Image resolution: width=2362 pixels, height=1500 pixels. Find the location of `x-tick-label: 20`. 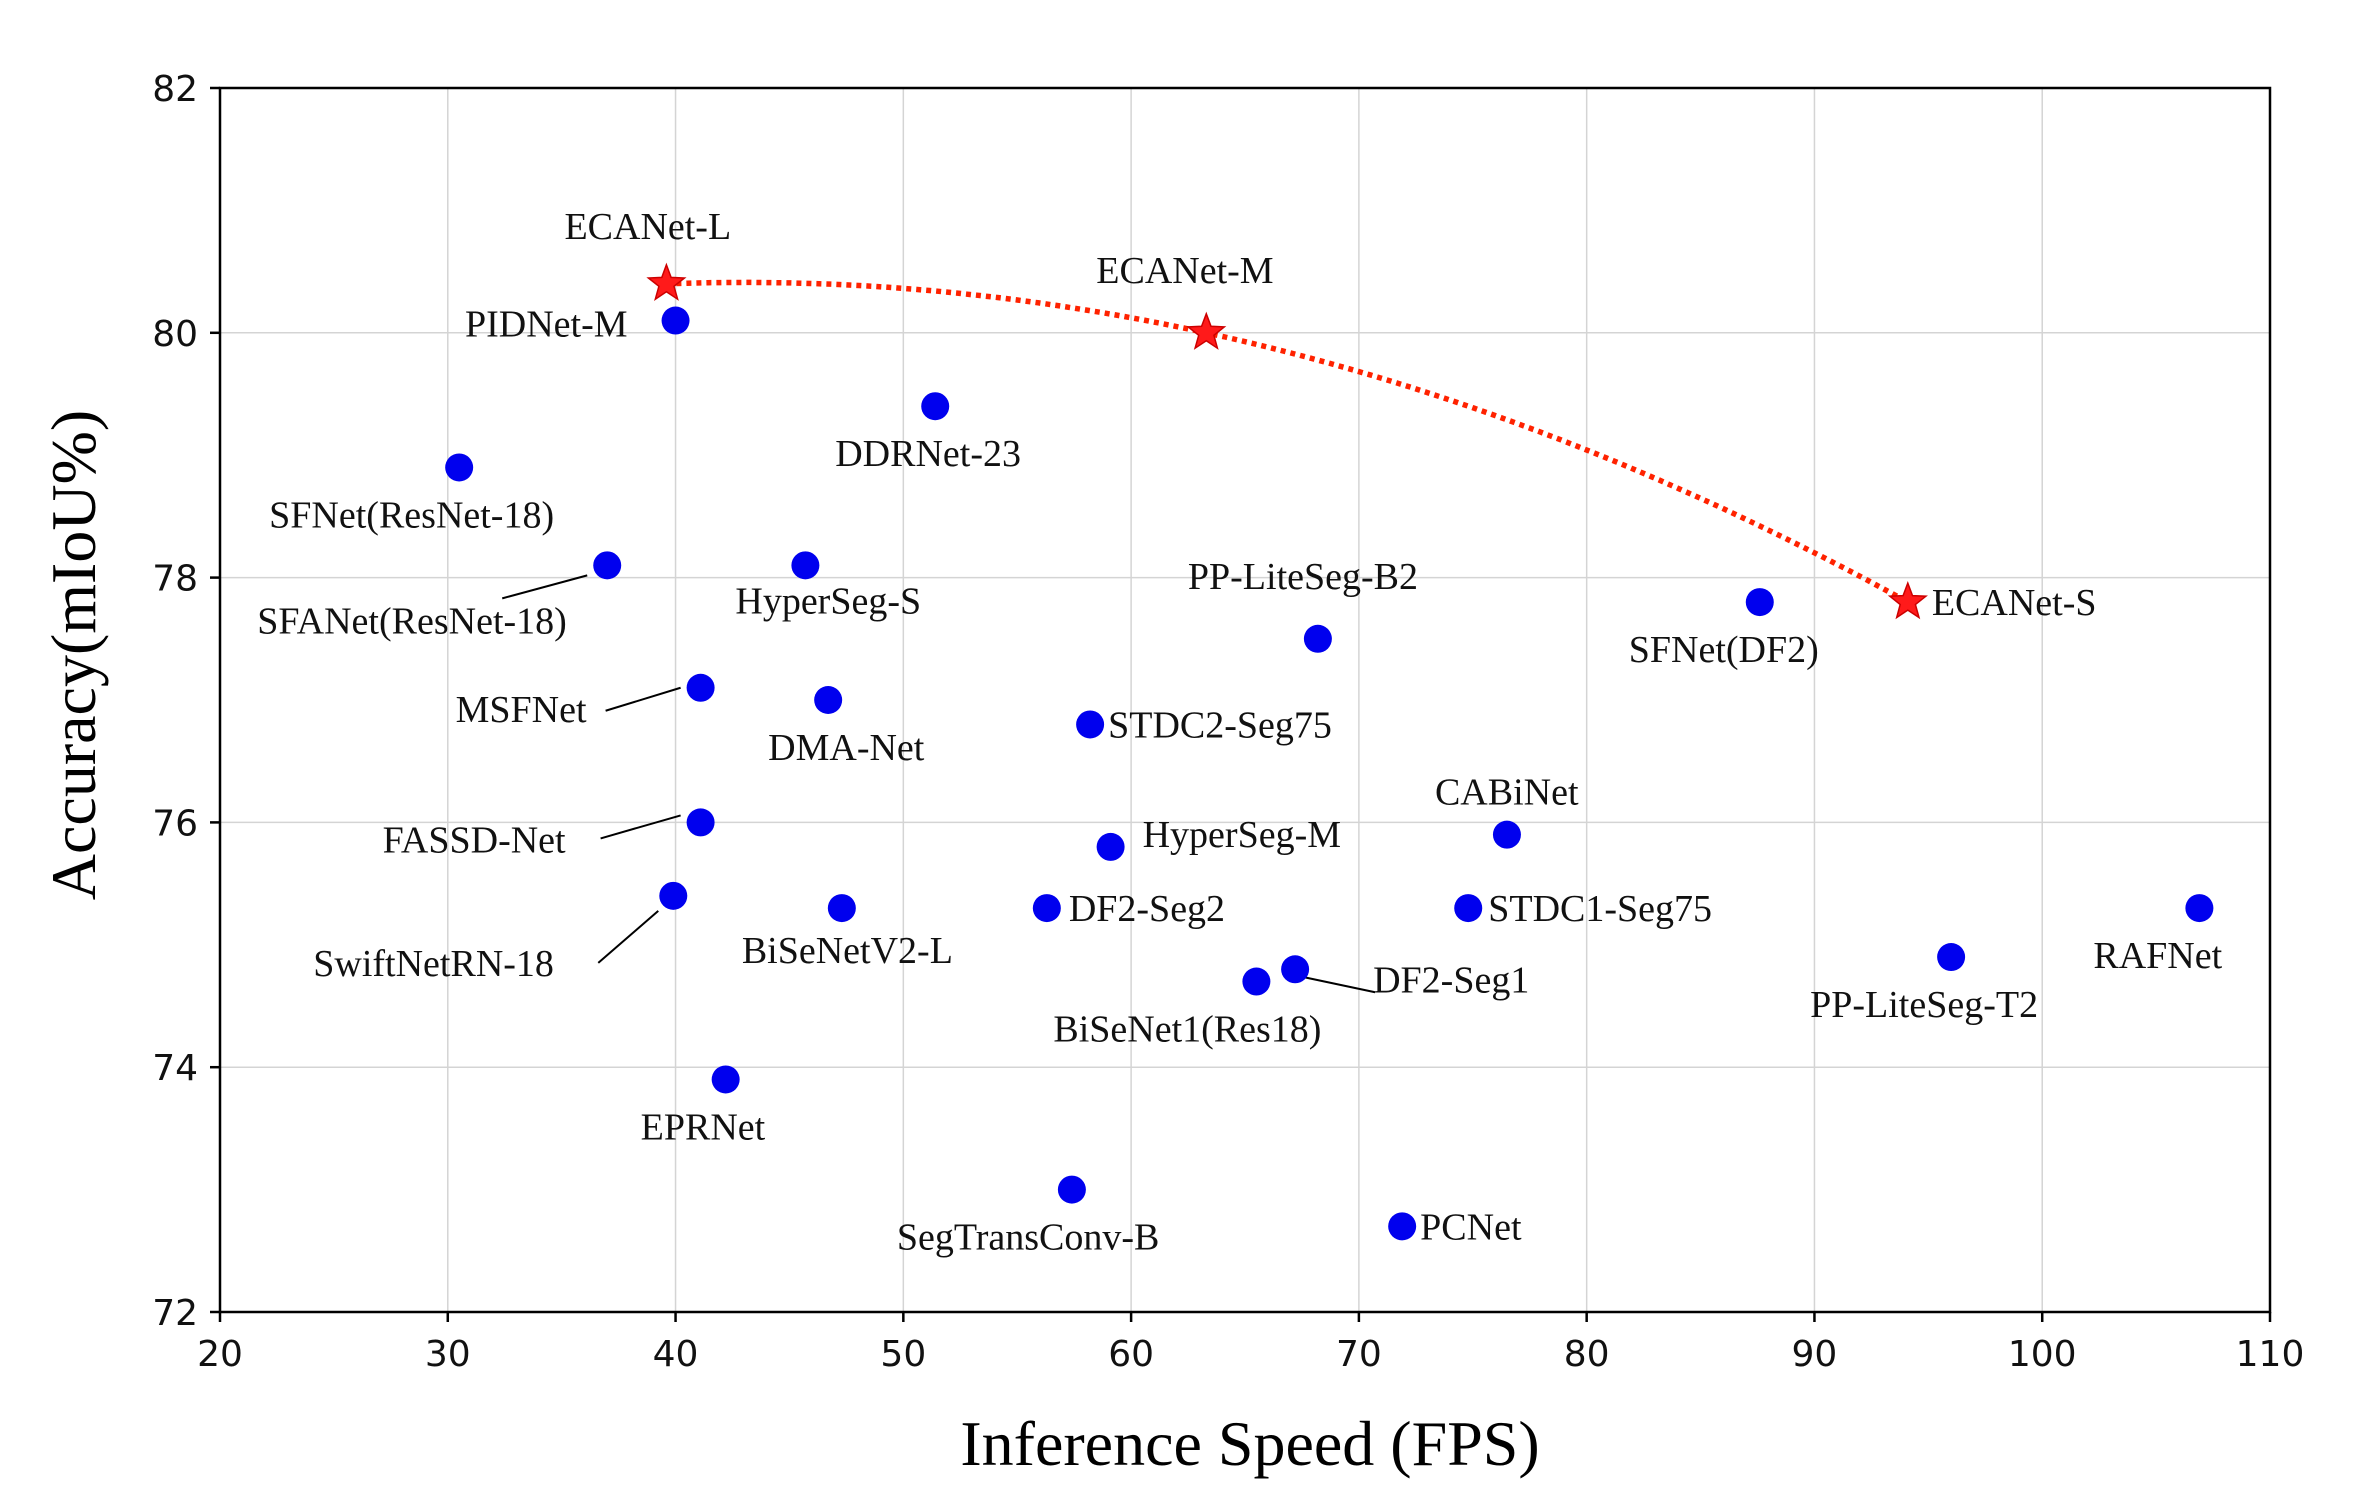

x-tick-label: 20 is located at coordinates (220, 1354).